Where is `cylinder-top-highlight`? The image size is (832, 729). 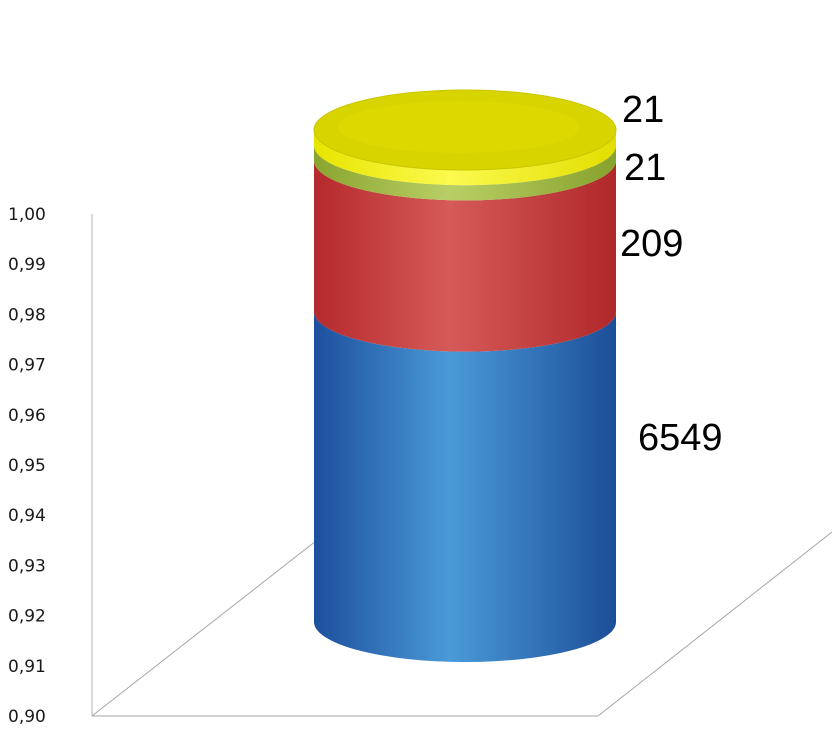
cylinder-top-highlight is located at coordinates (459, 127).